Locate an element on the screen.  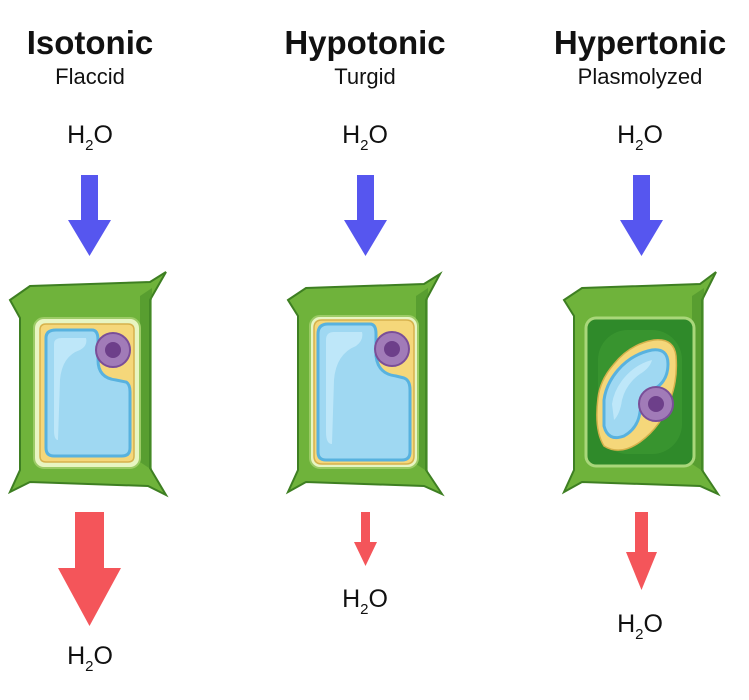
hypotonic-efflux-label: H2O is located at coordinates (365, 601).